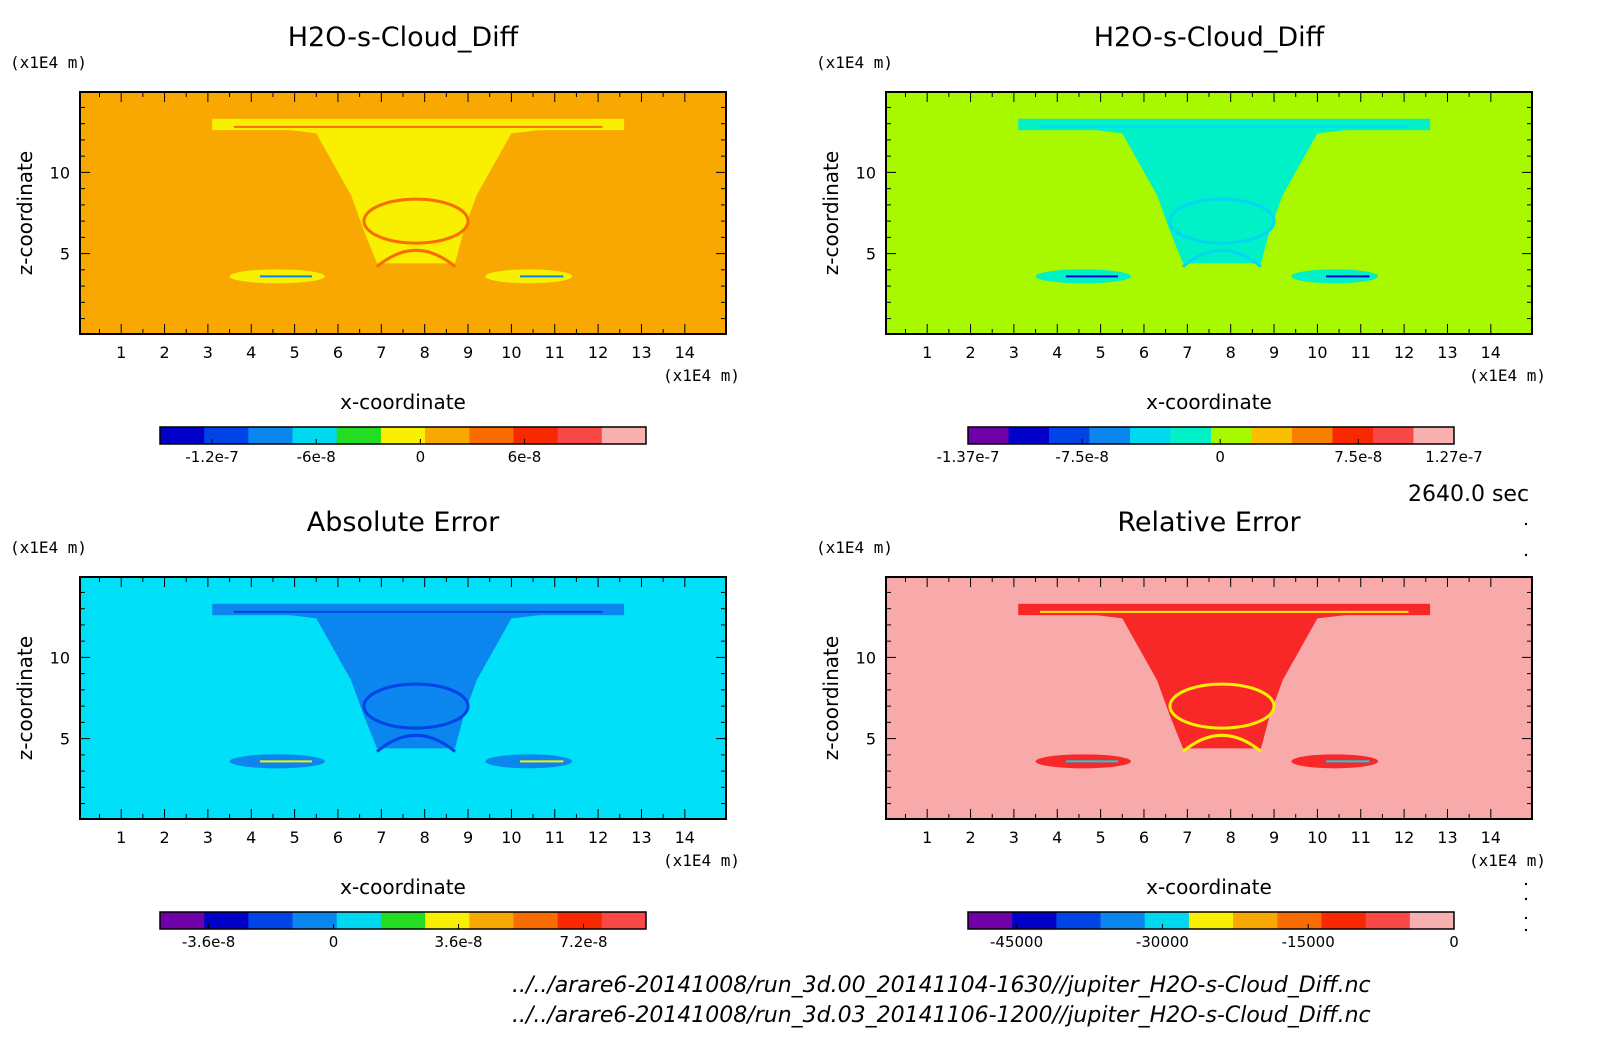 The width and height of the screenshot is (1604, 1054). Describe the element at coordinates (1210, 446) in the screenshot. I see `colorbar: -1.37e-7 -7.5e-8 0 7.5e-8 1.27e-7` at that location.